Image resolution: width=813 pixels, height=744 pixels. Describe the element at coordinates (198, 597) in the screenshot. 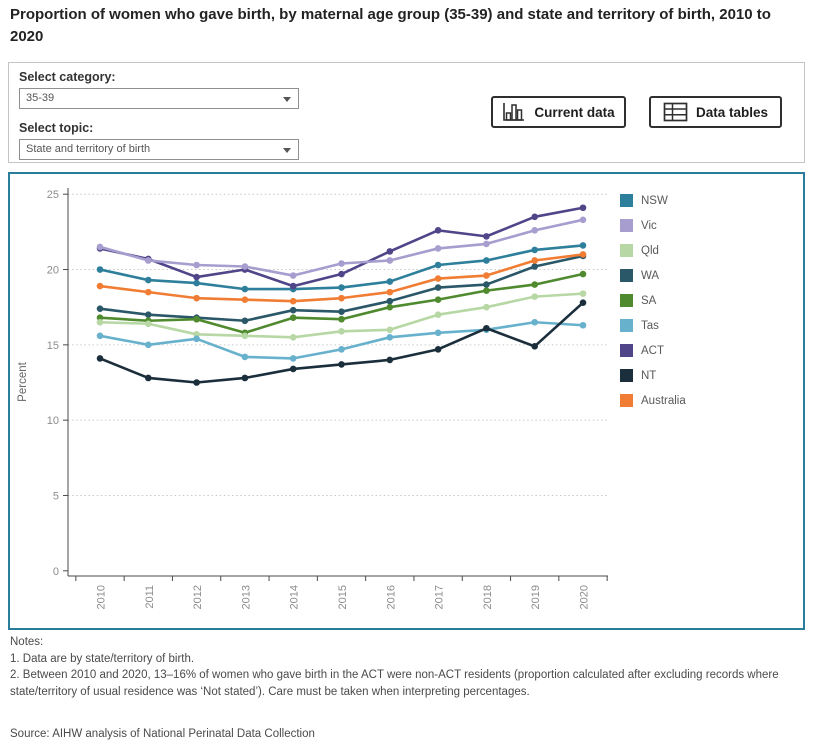

I see `svg-text: 2012` at that location.